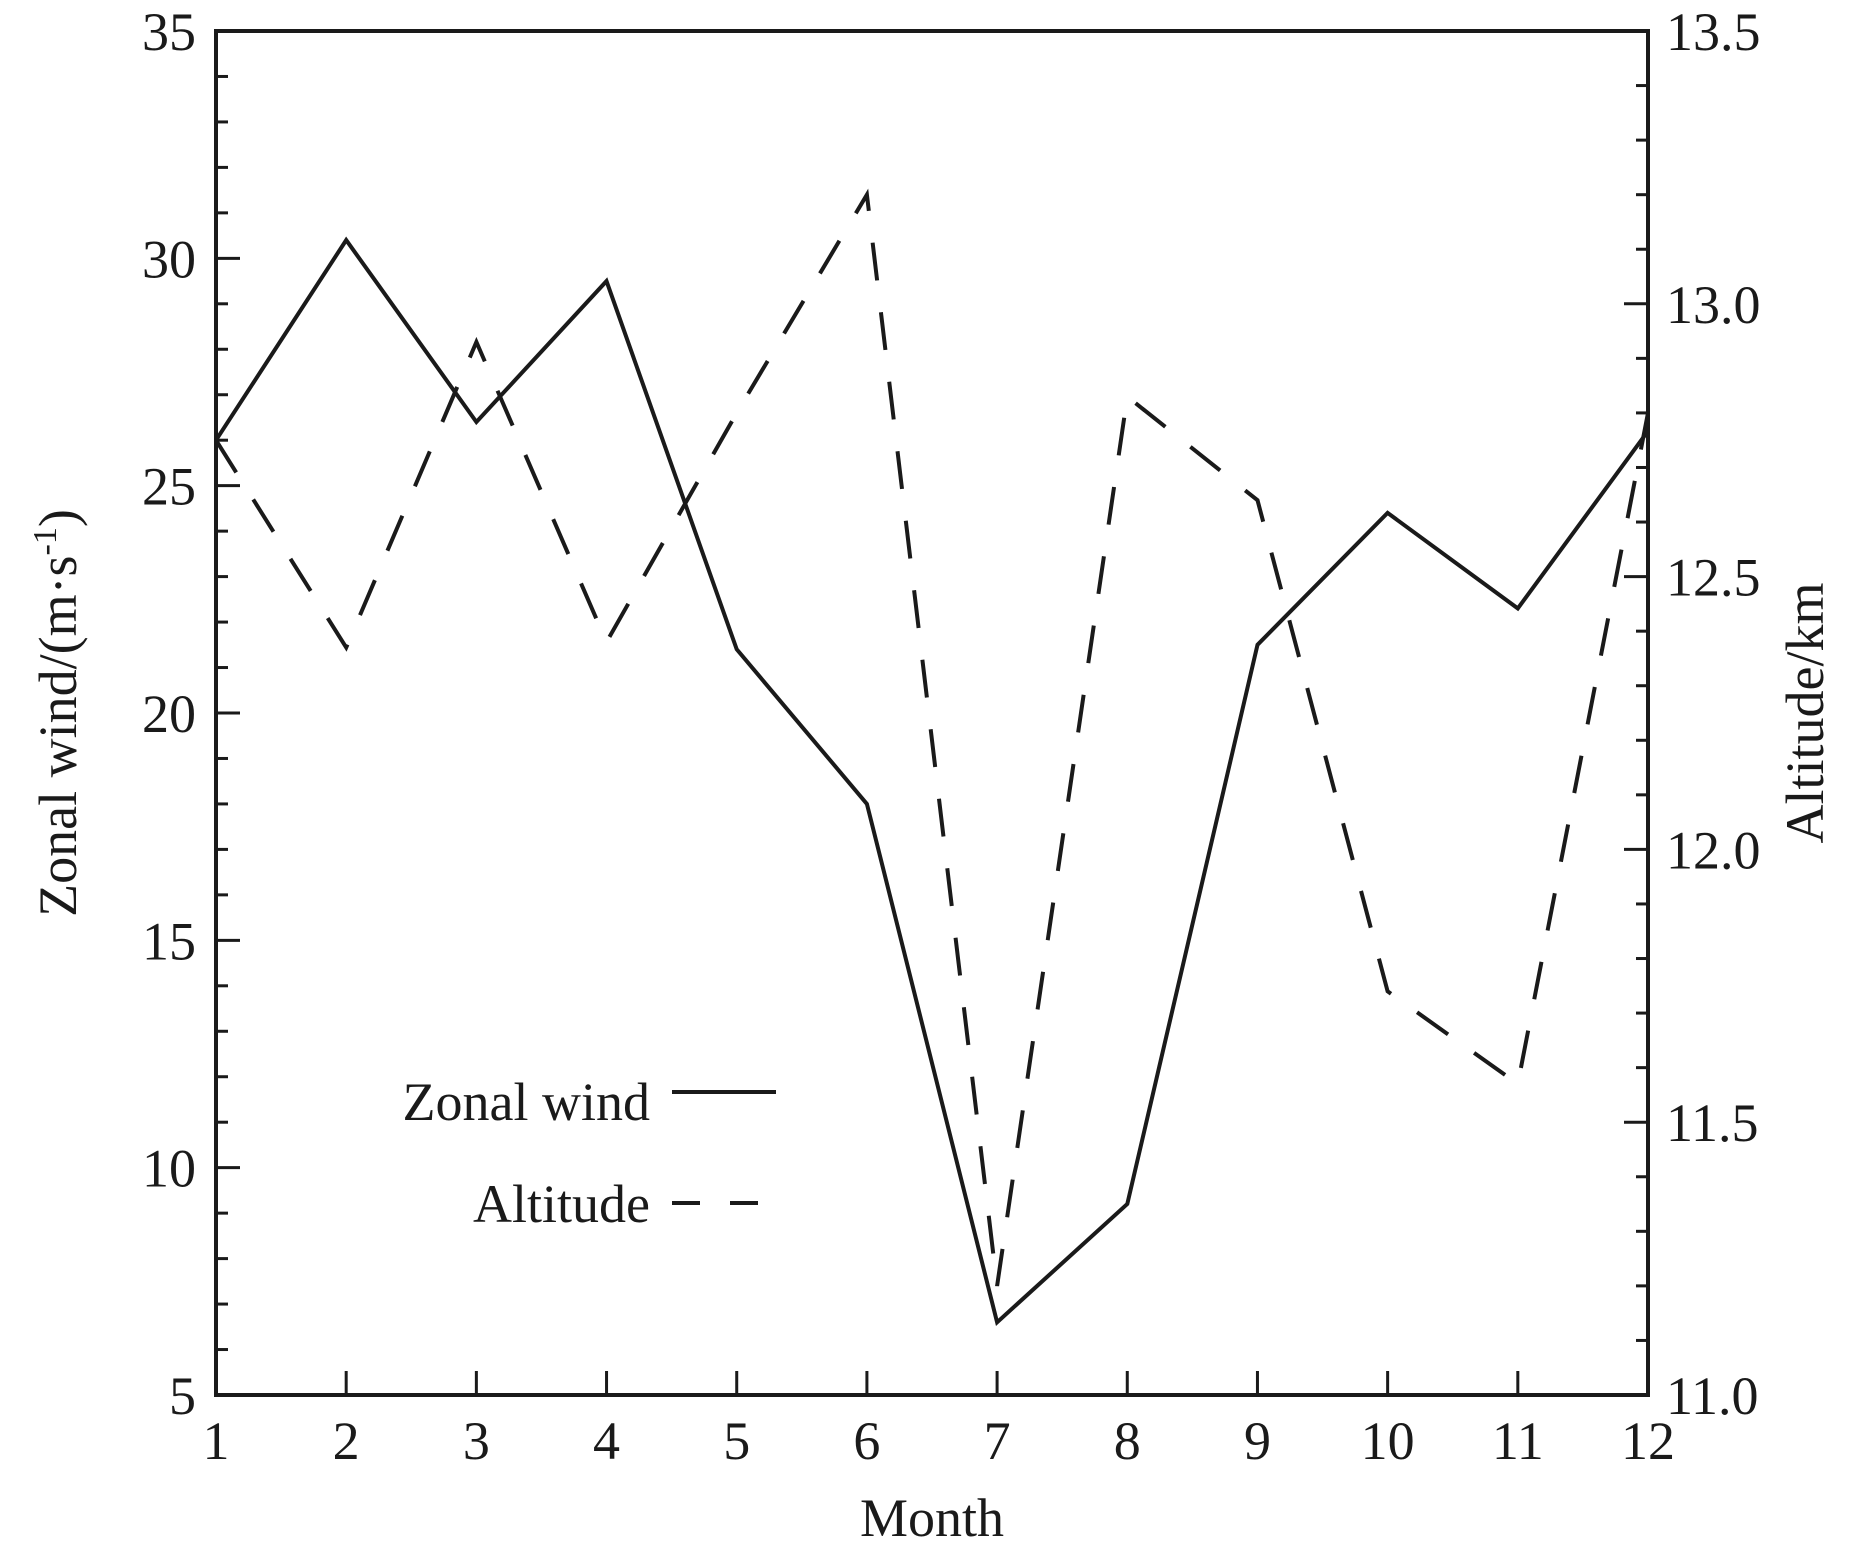  Describe the element at coordinates (476, 1441) in the screenshot. I see `x-tick-label: 3` at that location.